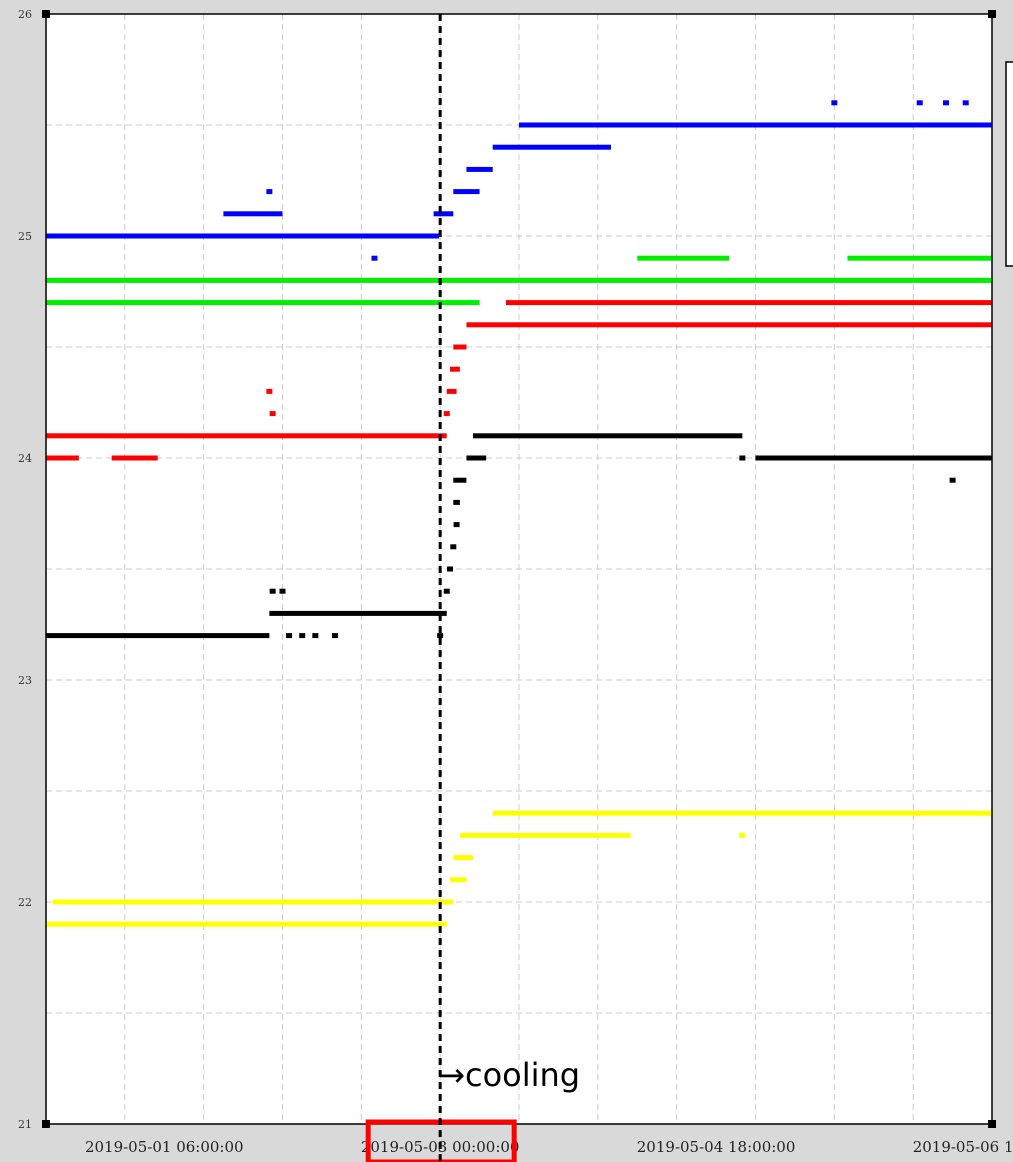 The image size is (1013, 1162). Describe the element at coordinates (25, 236) in the screenshot. I see `y-tick-label: 25` at that location.